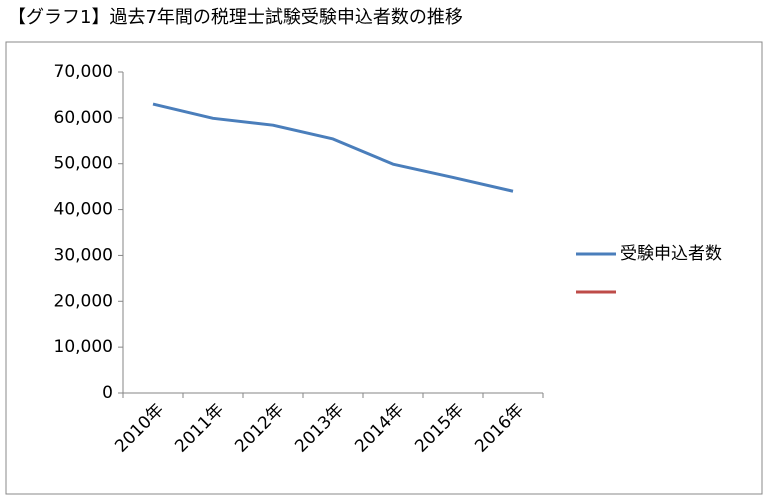 The height and width of the screenshot is (500, 768). Describe the element at coordinates (259, 428) in the screenshot. I see `x-tick-label: 2012年` at that location.